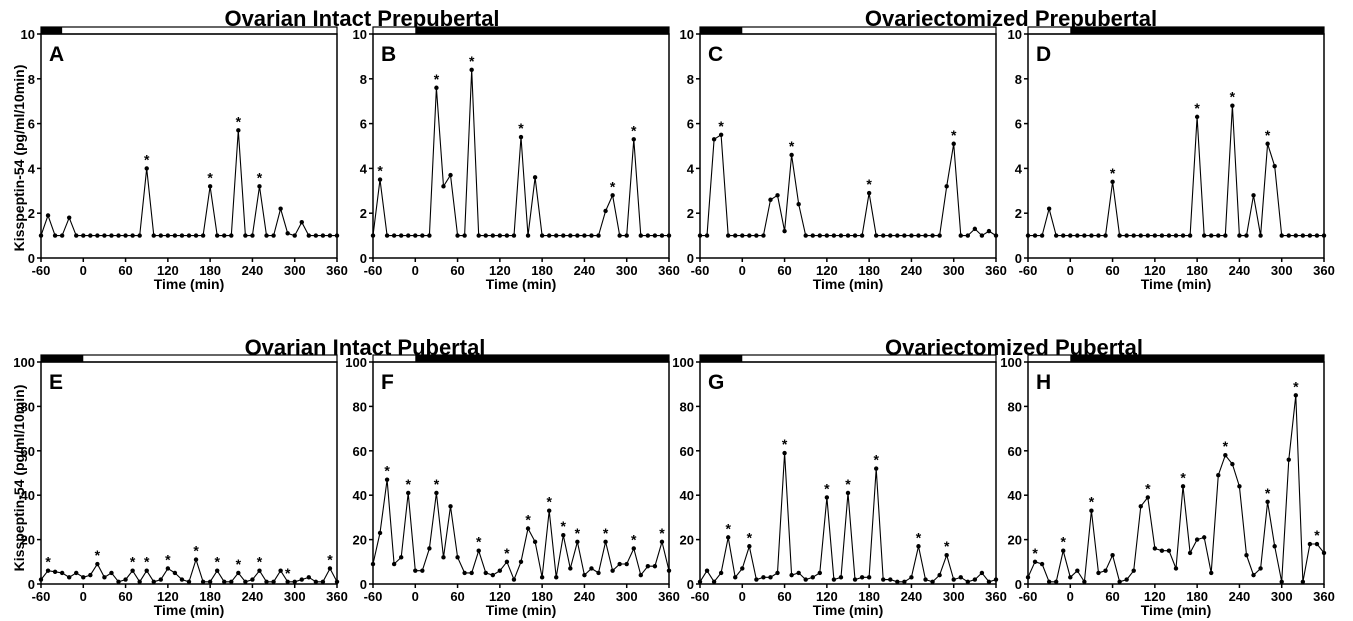 This screenshot has height=621, width=1353. Describe the element at coordinates (912, 270) in the screenshot. I see `x-tick-label: 240` at that location.